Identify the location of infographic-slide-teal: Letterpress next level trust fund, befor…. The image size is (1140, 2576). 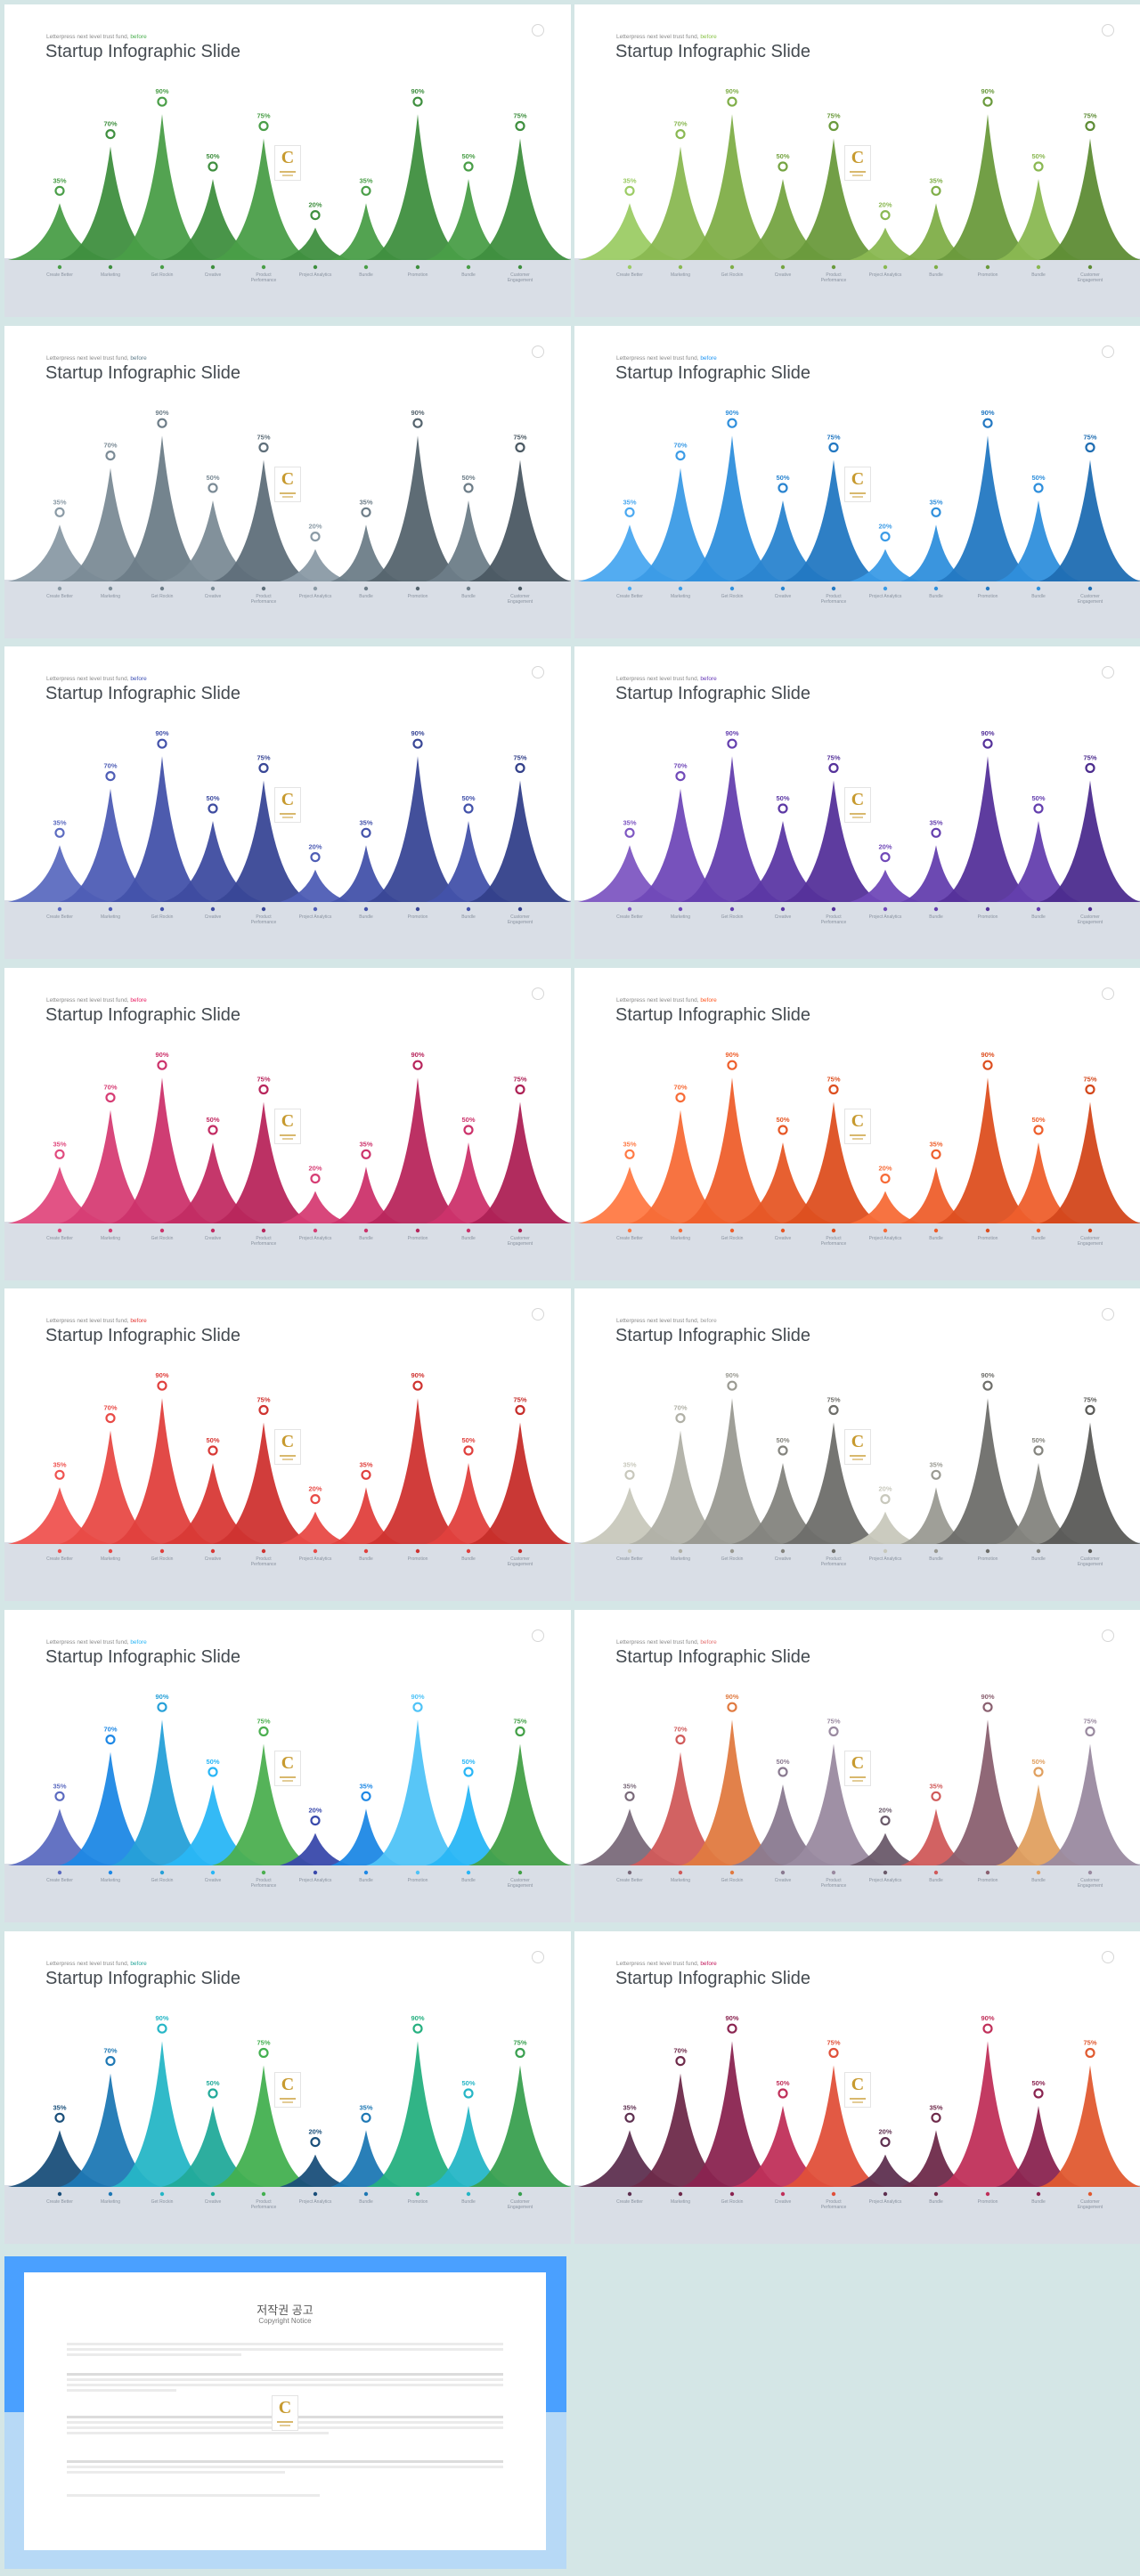
(287, 2087).